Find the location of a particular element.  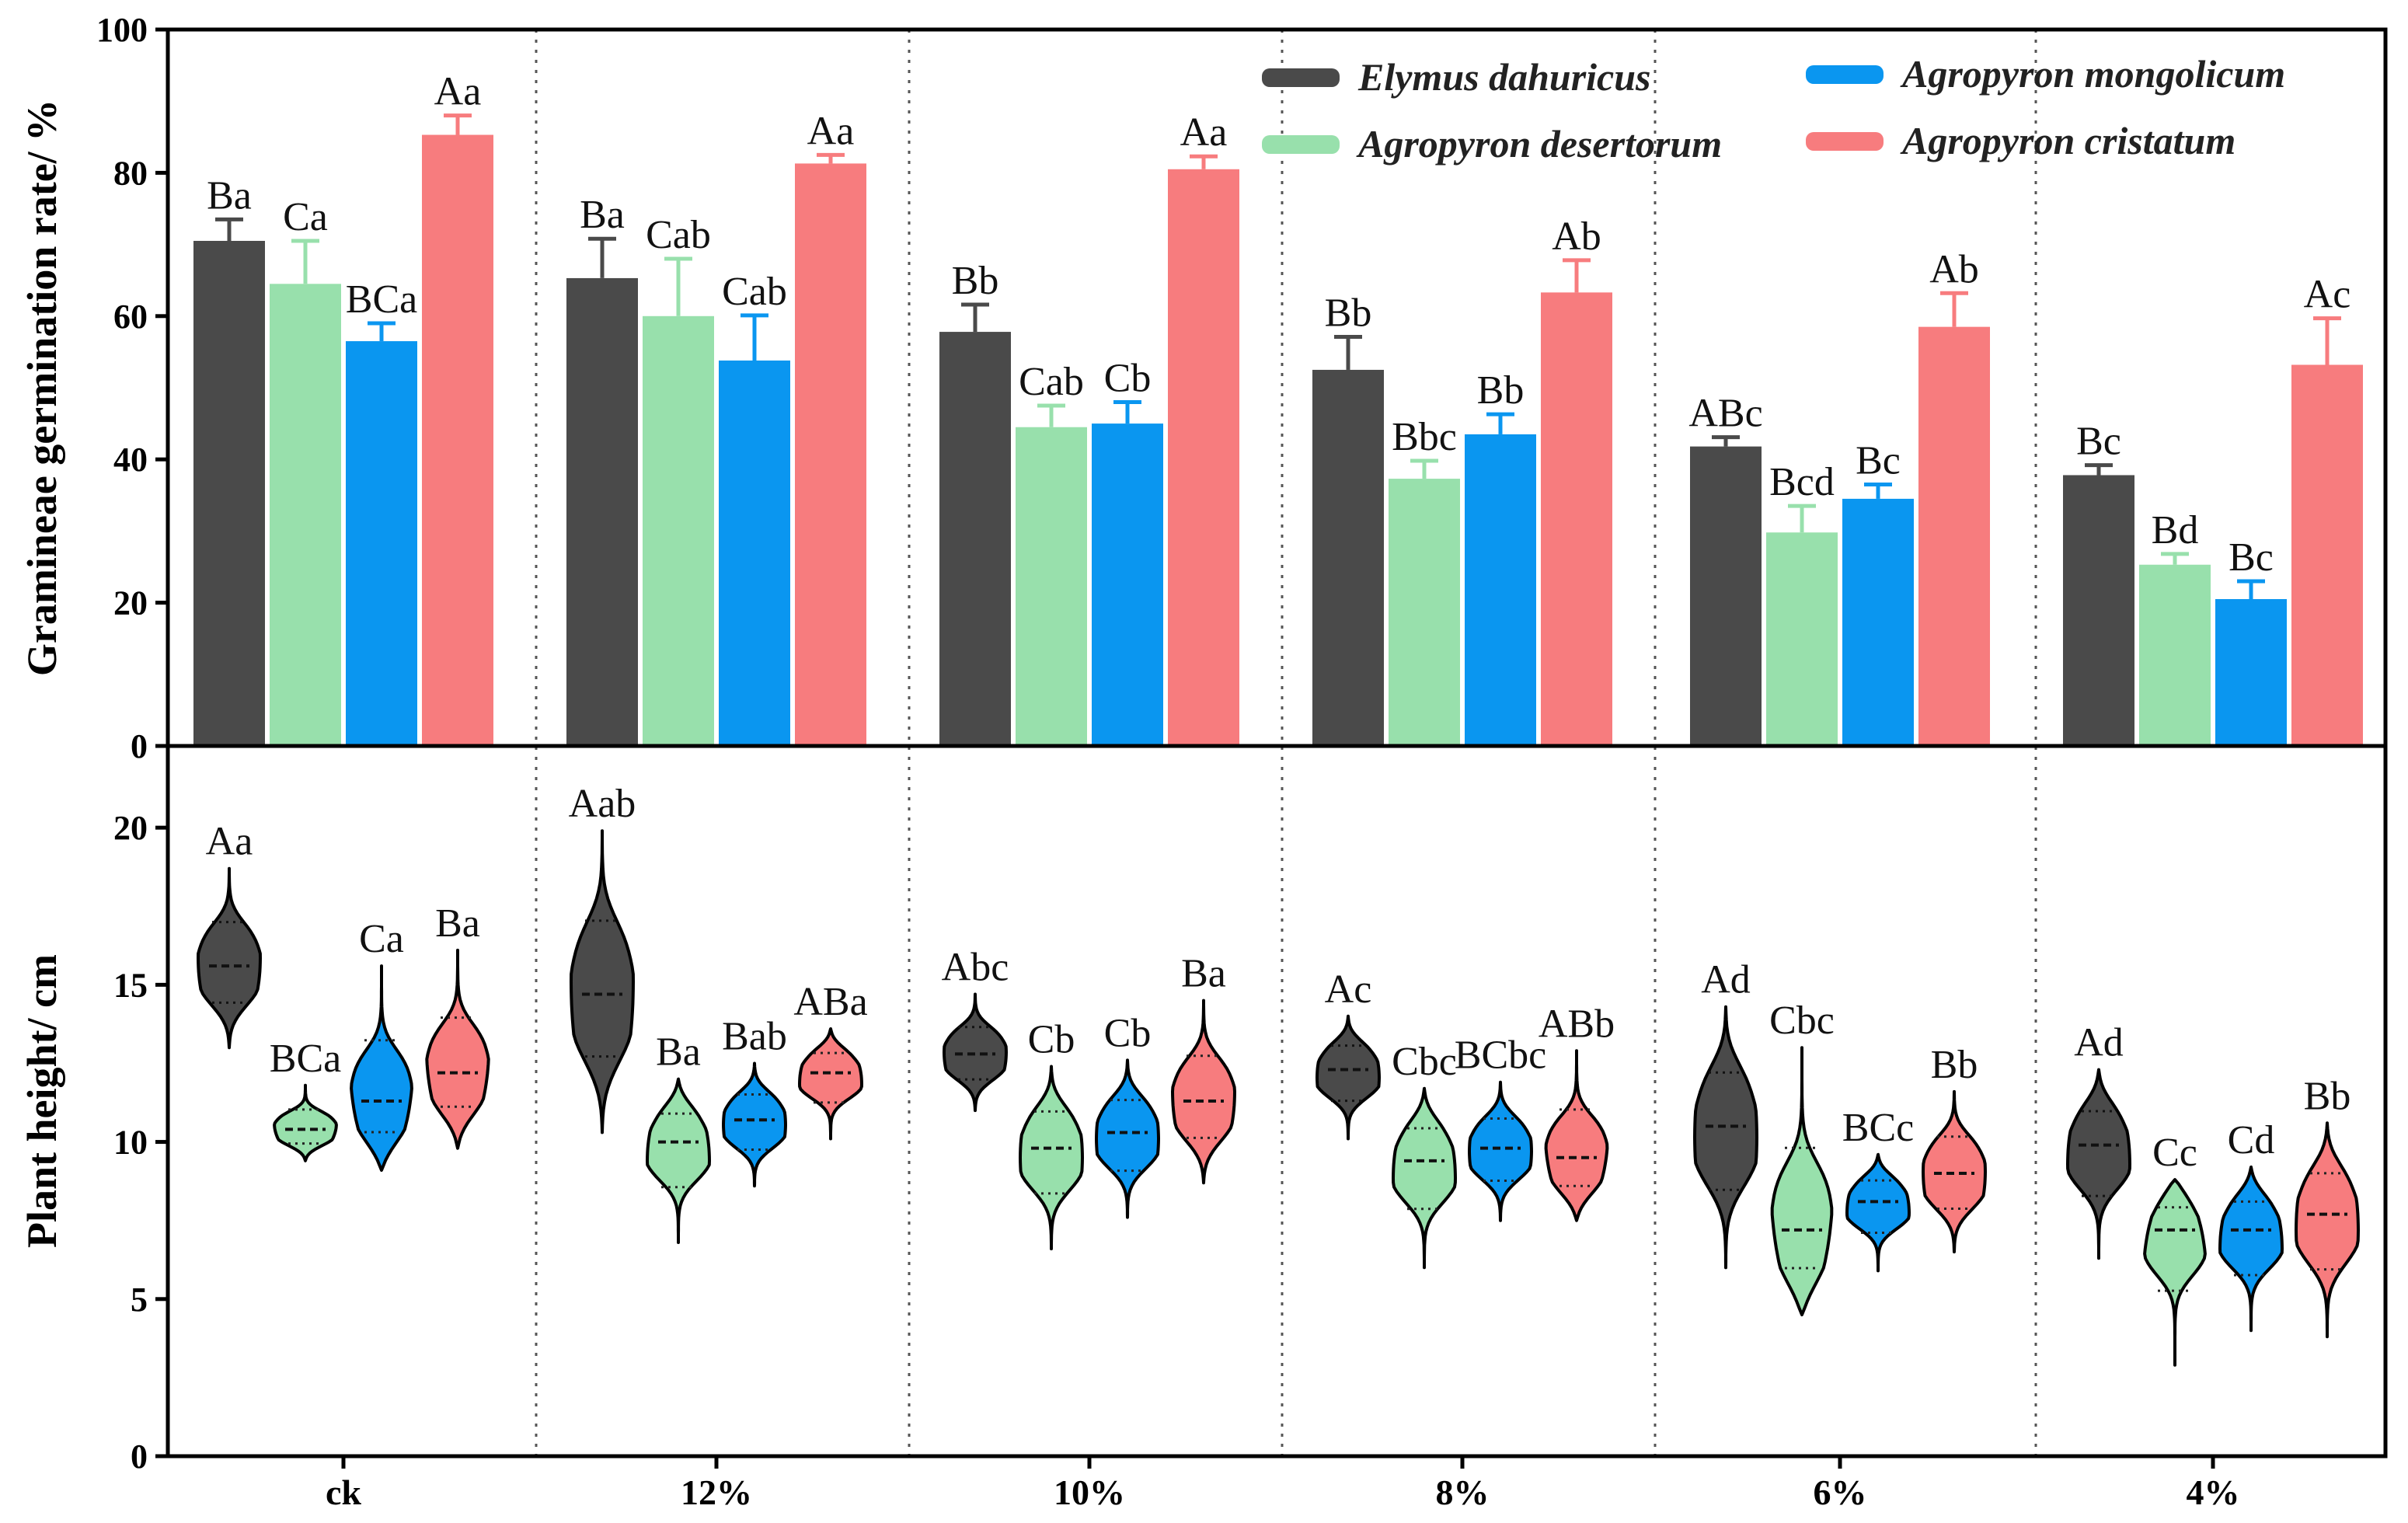

bar-letter-agropyron-desertorum-12pct: Cab is located at coordinates (678, 235).